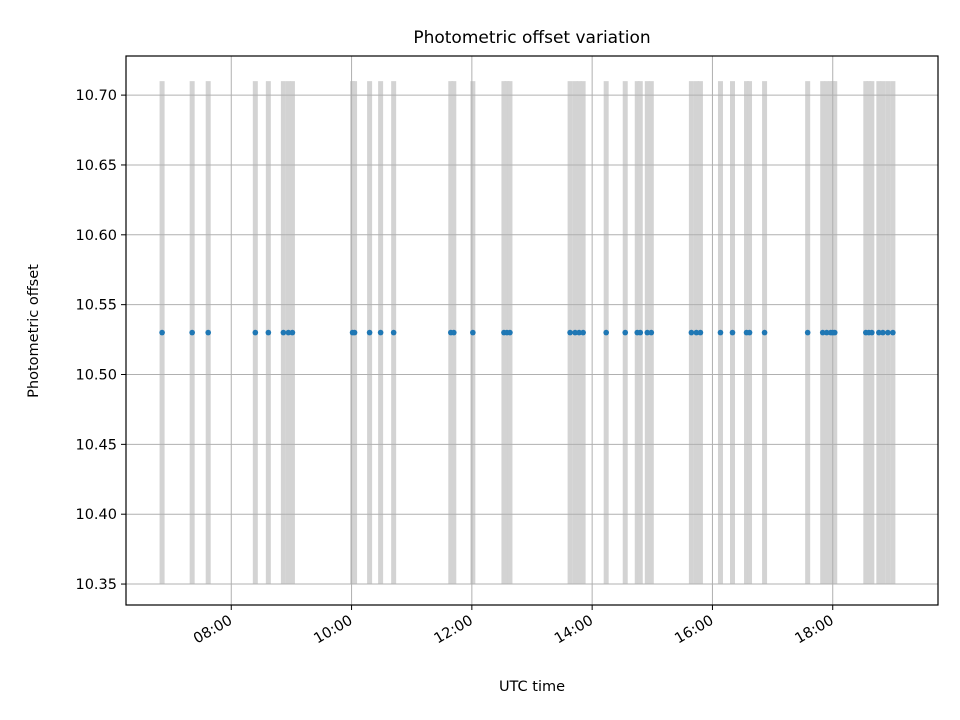  I want to click on y-tick-label: 10.70, so click(96, 96).